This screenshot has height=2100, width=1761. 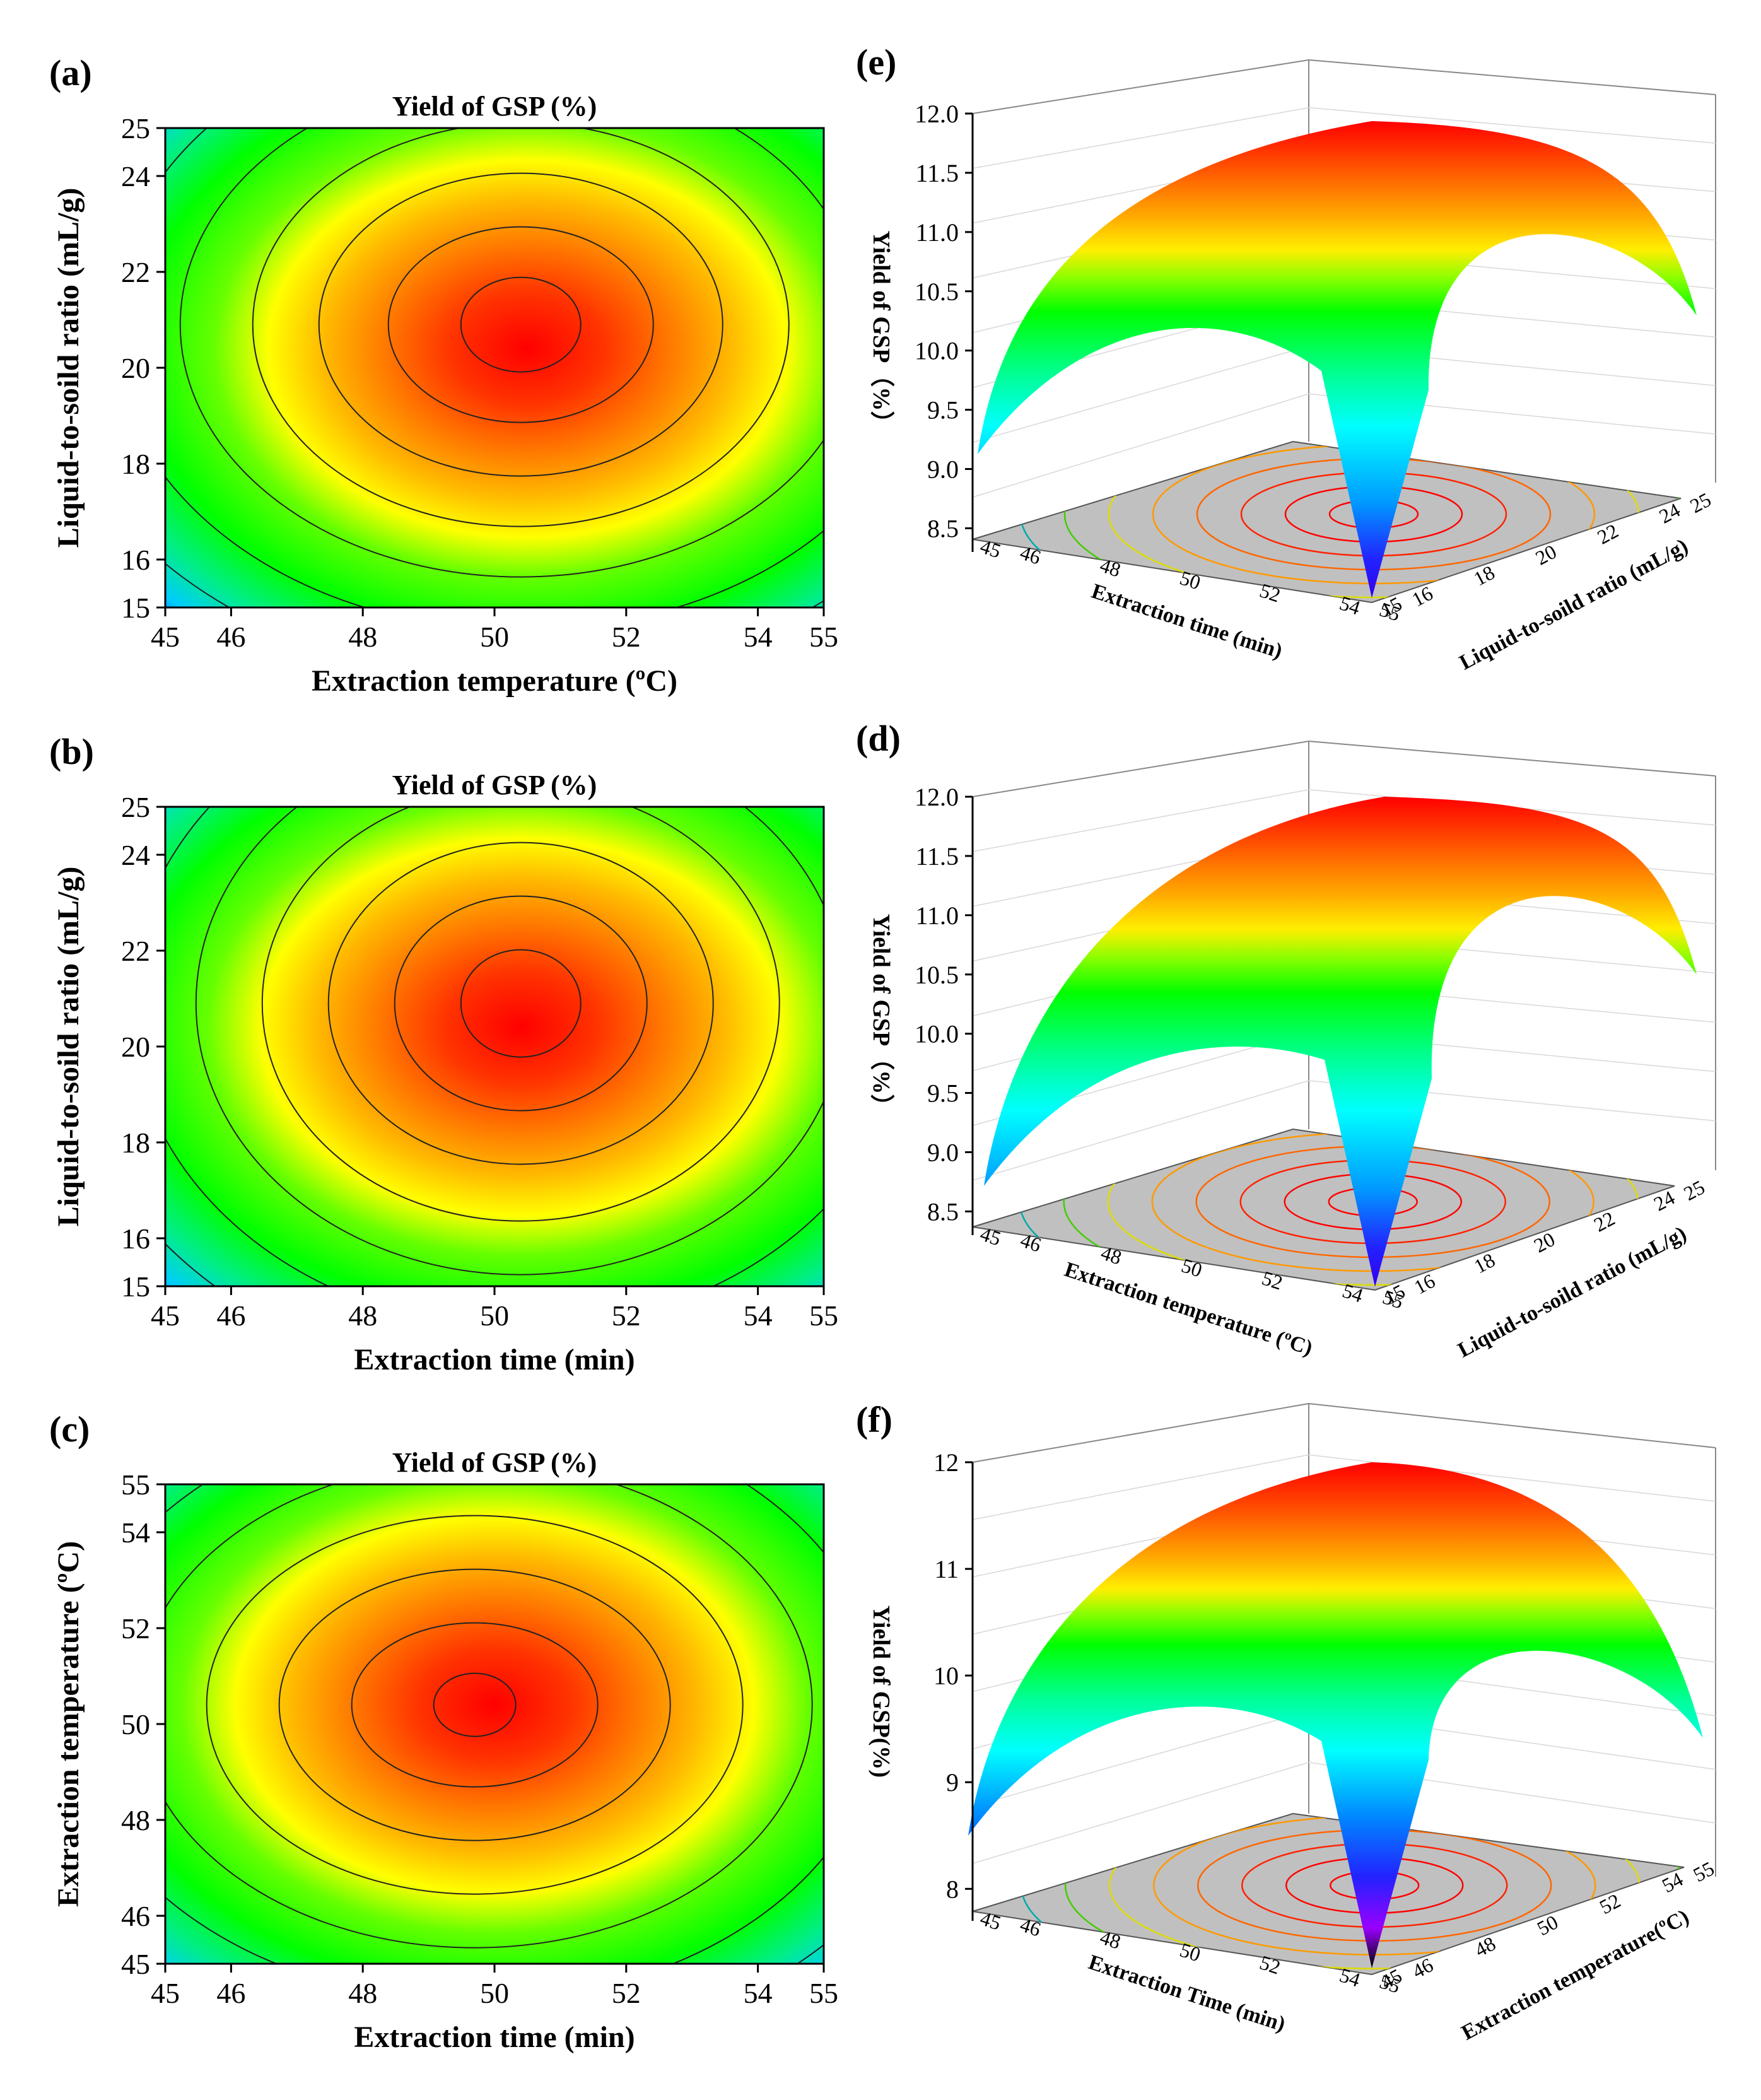 I want to click on z-tick-label: 9, so click(x=952, y=1782).